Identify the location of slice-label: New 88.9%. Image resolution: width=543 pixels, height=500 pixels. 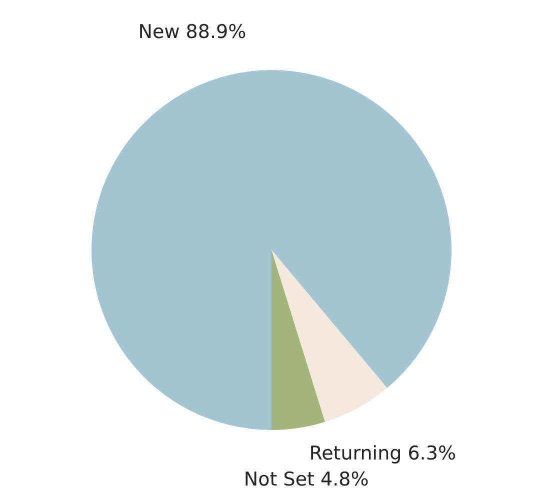
(192, 31).